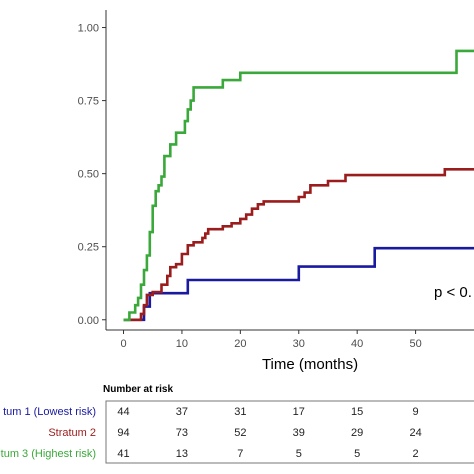  I want to click on y-tick-label: 0.00, so click(88, 321).